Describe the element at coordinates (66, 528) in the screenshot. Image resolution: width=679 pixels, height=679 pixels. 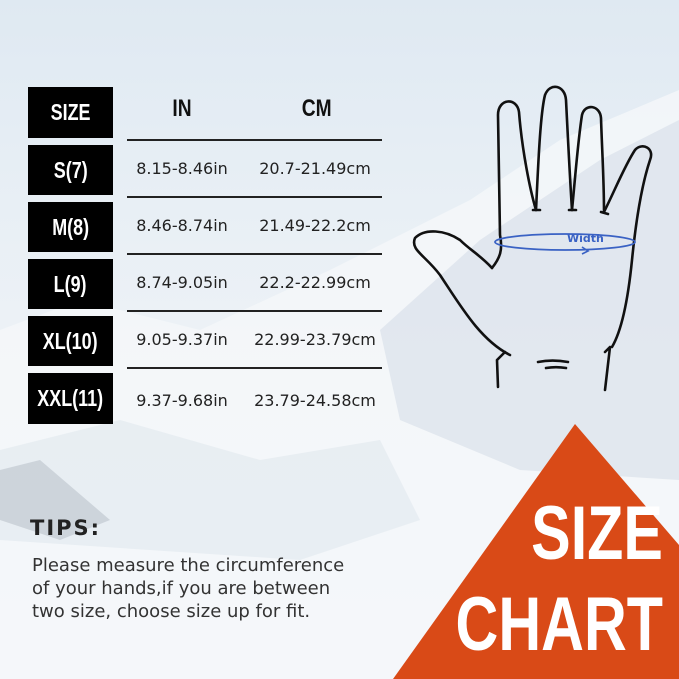
I see `tips-title: TIPS:` at that location.